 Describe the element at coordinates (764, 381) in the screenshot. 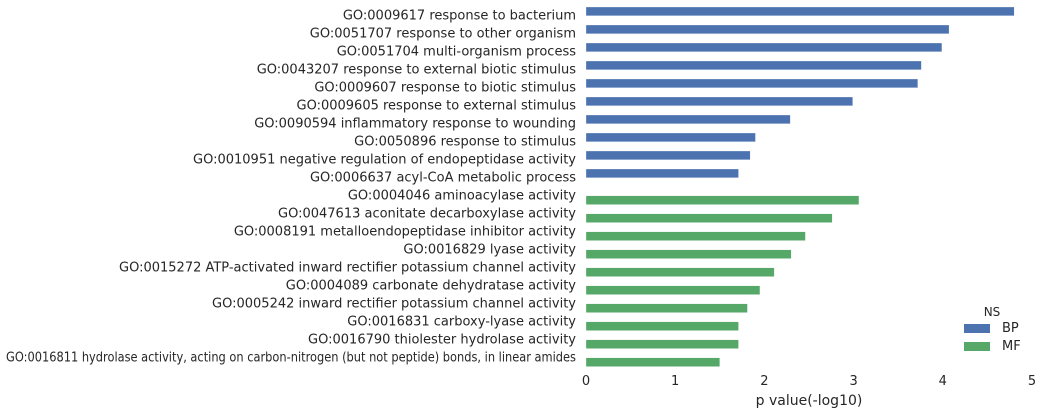

I see `x-tick-label: 2` at that location.